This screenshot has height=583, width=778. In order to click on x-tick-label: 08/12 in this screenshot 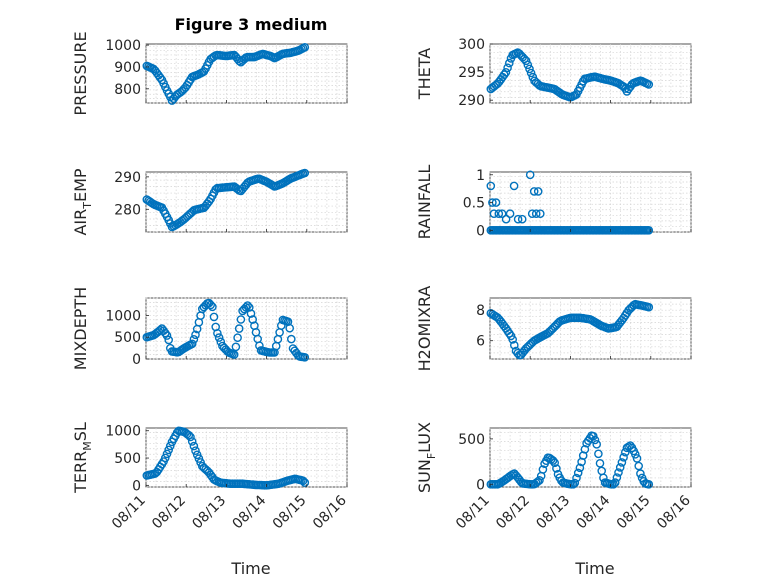, I will do `click(513, 513)`.